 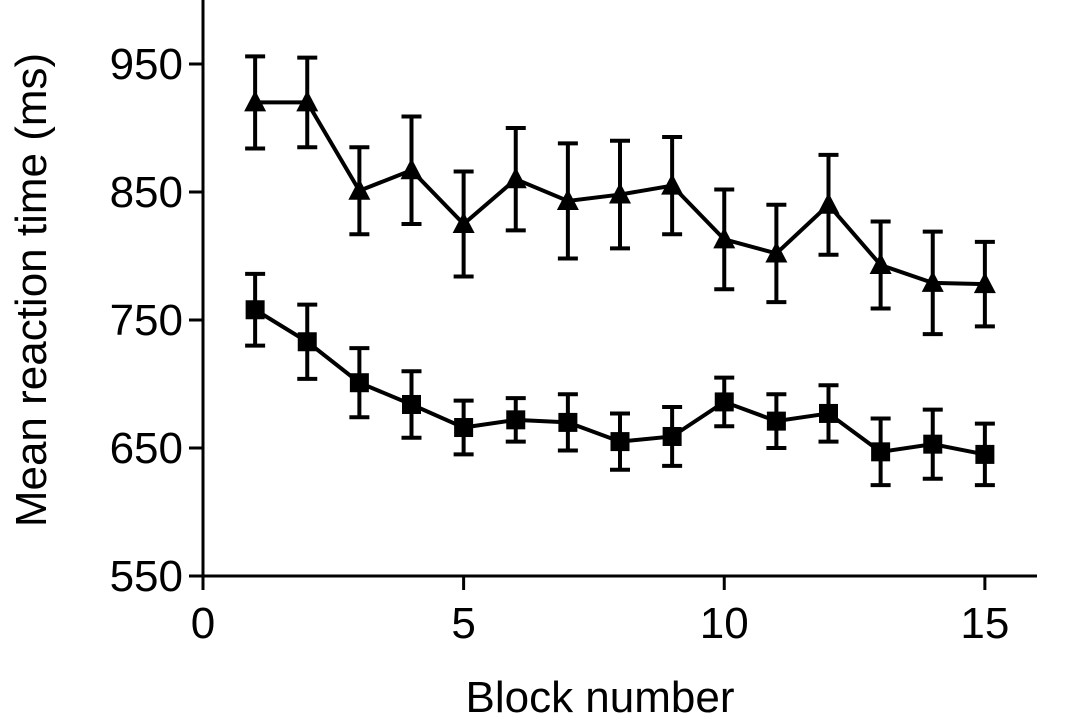 I want to click on y-tick-label: 650, so click(x=146, y=448).